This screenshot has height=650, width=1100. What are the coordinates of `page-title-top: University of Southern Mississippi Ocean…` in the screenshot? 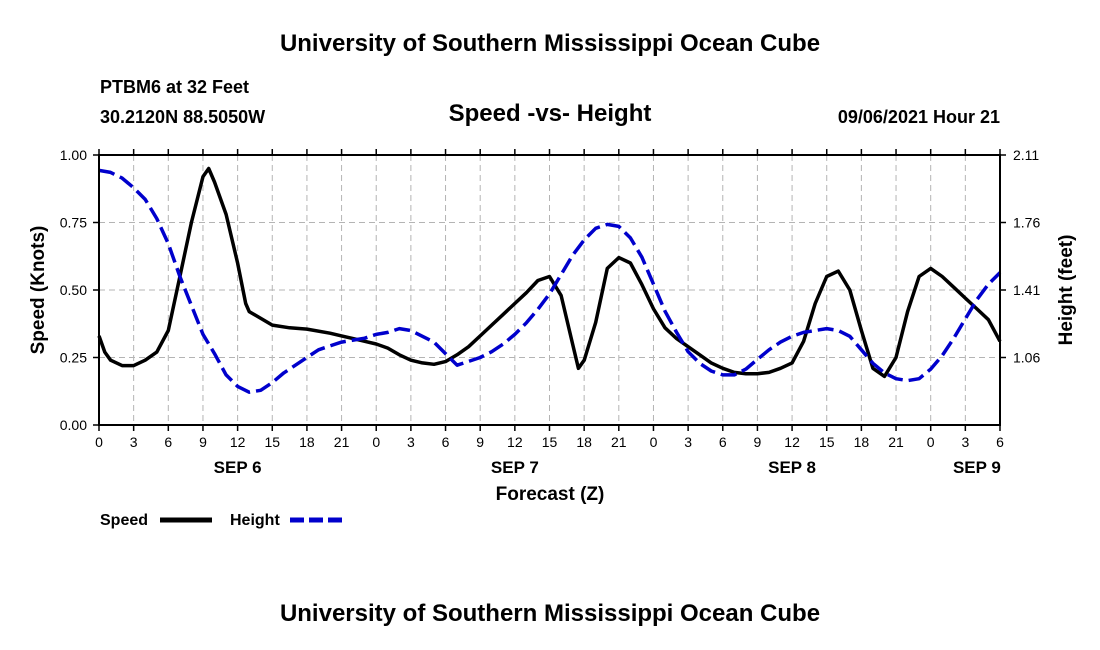 It's located at (550, 43).